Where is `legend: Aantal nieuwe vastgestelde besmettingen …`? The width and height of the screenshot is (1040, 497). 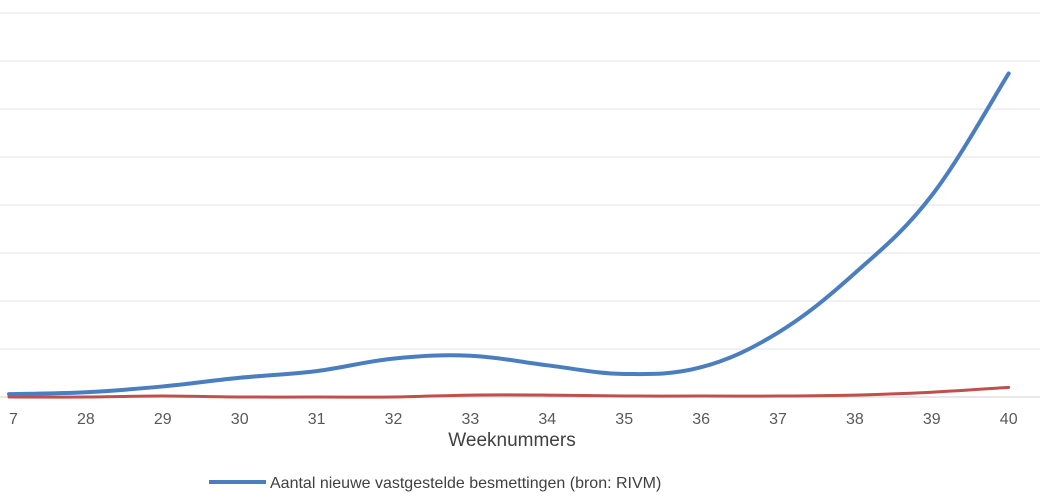
legend: Aantal nieuwe vastgestelde besmettingen … is located at coordinates (435, 483).